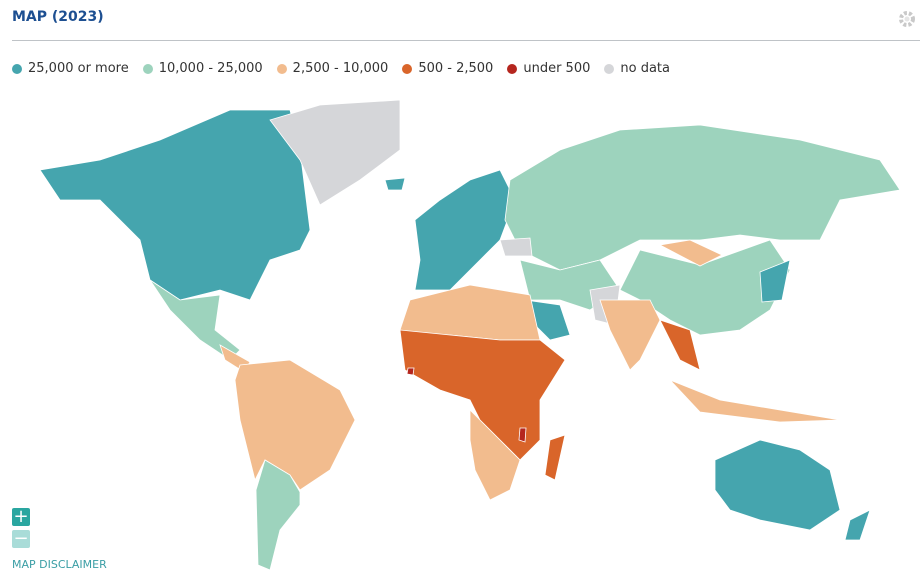 The width and height of the screenshot is (924, 578). I want to click on legend-label: 500 - 2,500, so click(456, 68).